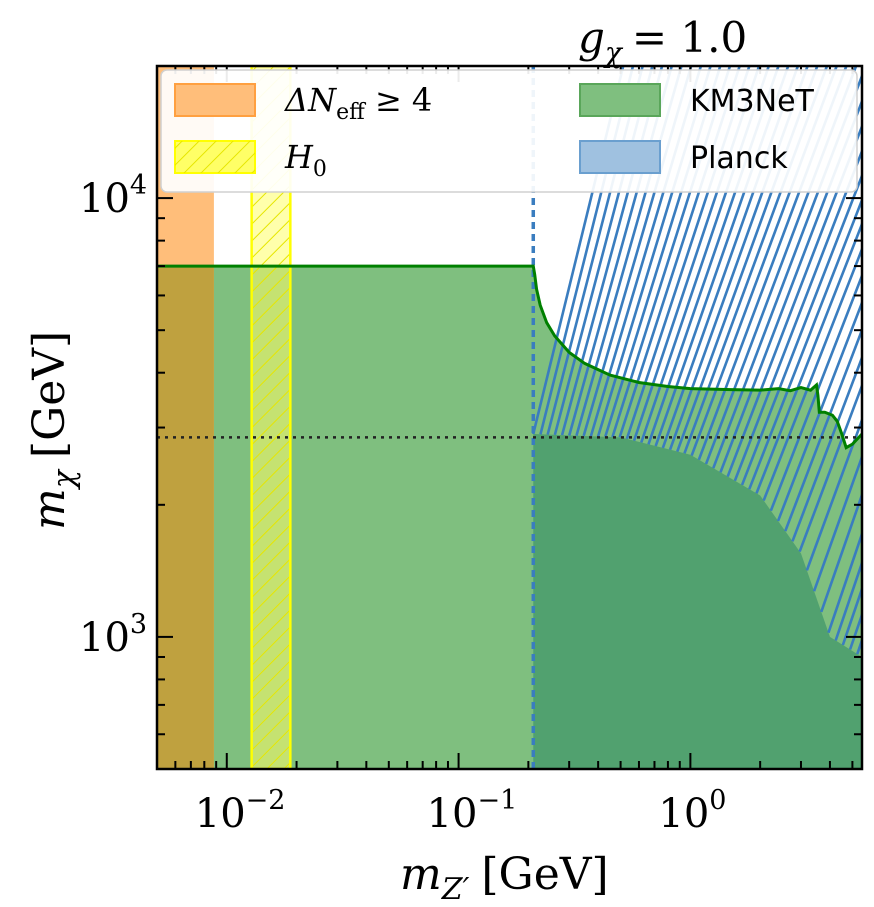 Image resolution: width=874 pixels, height=907 pixels. What do you see at coordinates (472, 811) in the screenshot?
I see `x-tick-label: 10⁻¹` at bounding box center [472, 811].